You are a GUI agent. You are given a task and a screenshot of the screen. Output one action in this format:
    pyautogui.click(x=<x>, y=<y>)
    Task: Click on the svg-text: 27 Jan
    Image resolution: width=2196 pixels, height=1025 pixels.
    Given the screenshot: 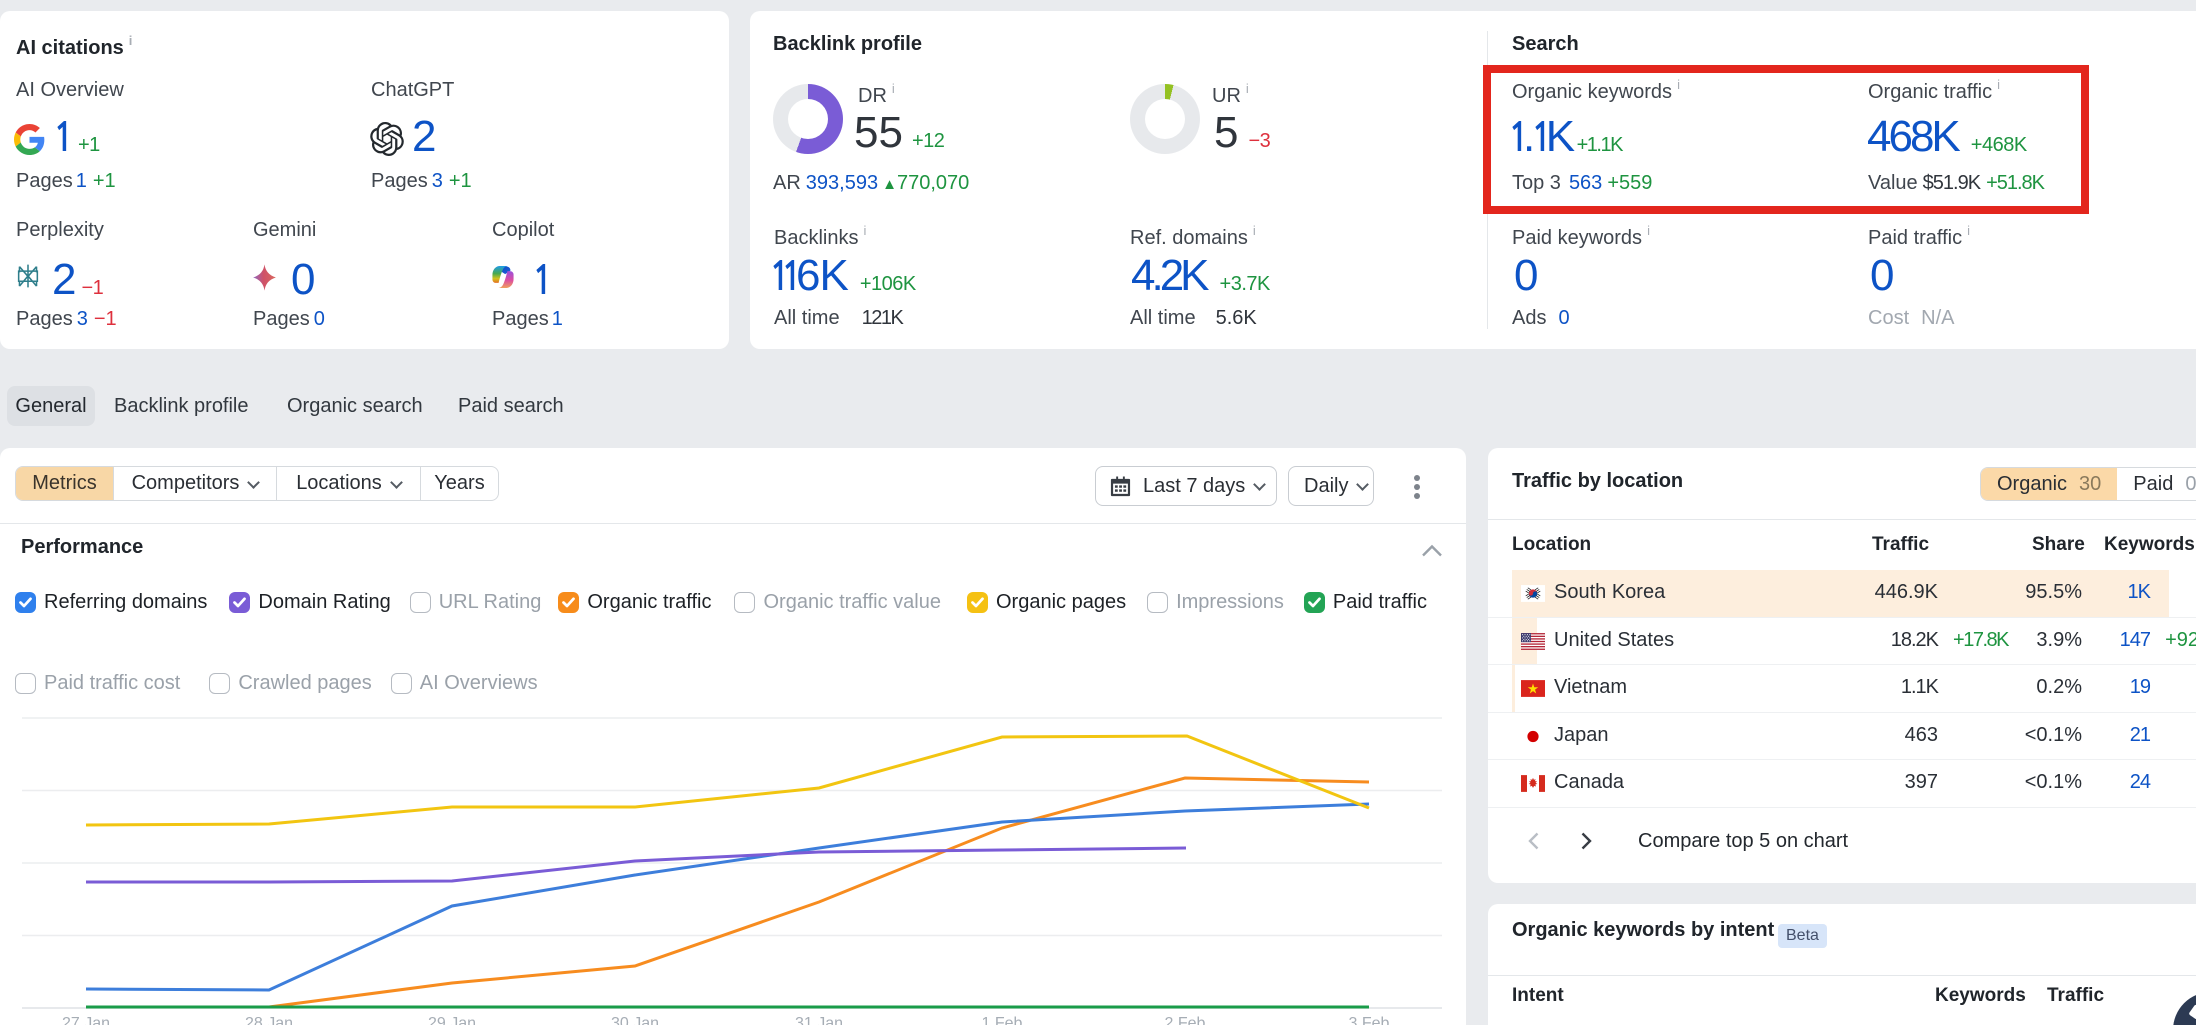 What is the action you would take?
    pyautogui.click(x=86, y=1020)
    